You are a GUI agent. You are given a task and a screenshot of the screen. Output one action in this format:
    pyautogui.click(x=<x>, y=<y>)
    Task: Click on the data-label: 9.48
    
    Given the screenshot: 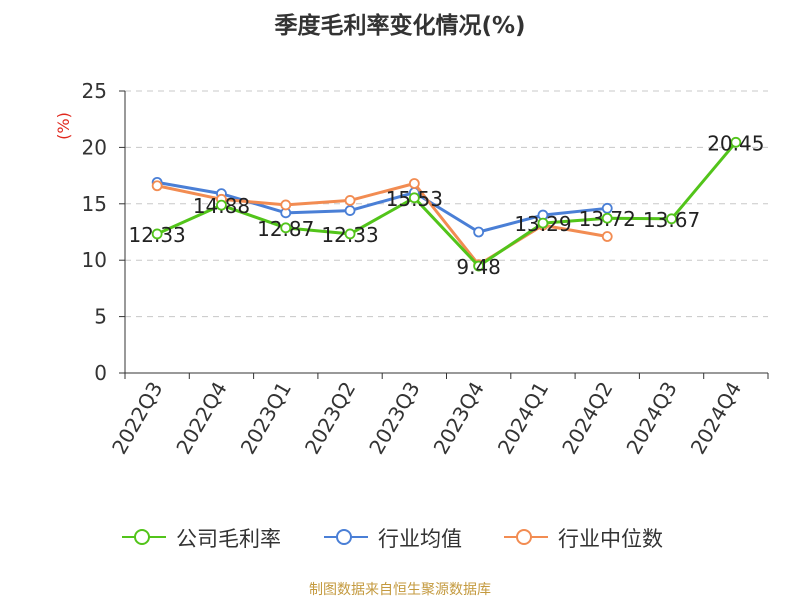 What is the action you would take?
    pyautogui.click(x=478, y=267)
    